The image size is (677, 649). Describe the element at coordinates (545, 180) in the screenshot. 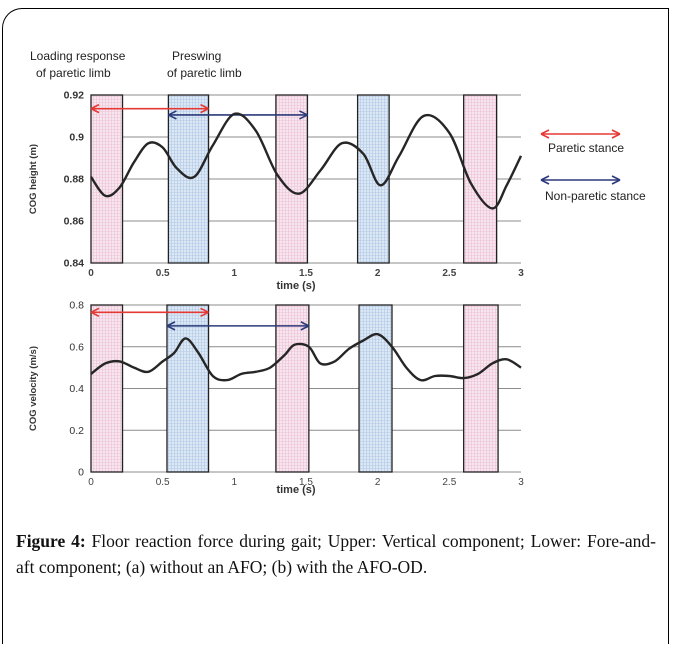

I see `legend-nonparetic-head-left` at that location.